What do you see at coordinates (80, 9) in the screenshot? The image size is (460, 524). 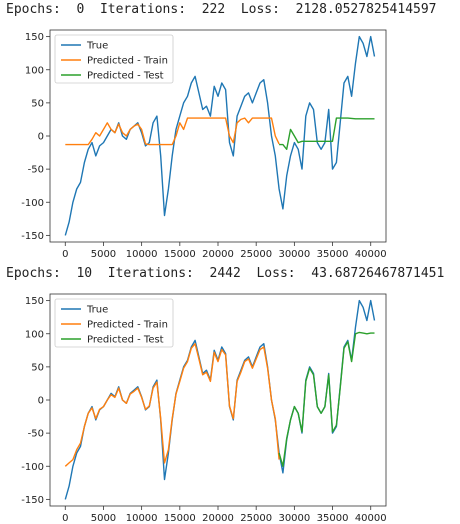 I see `epochs-value: 0` at bounding box center [80, 9].